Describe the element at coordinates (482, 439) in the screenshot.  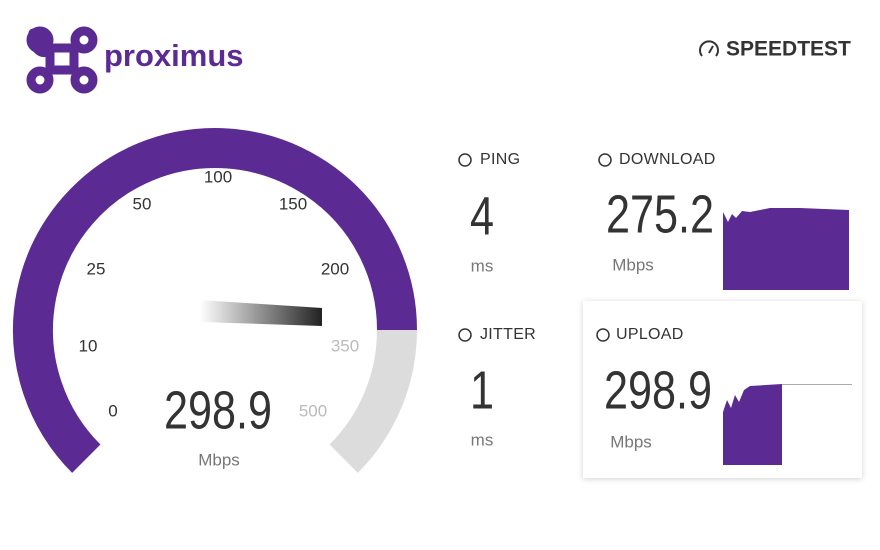
I see `jitter-unit: ms` at that location.